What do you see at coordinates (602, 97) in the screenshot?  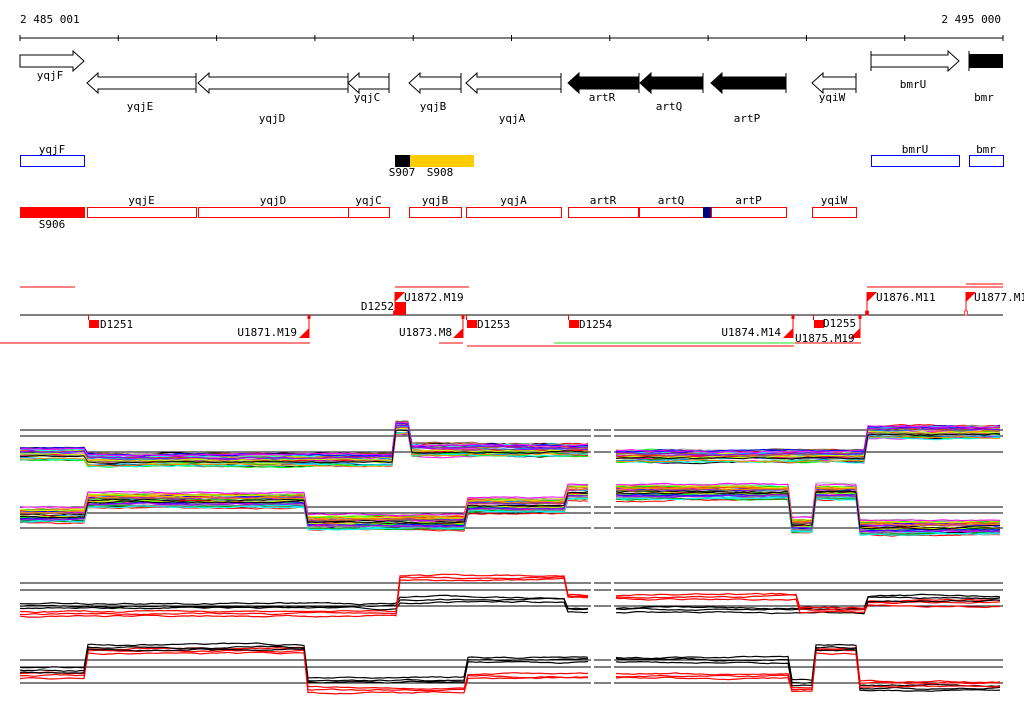 I see `gene-label: artR` at bounding box center [602, 97].